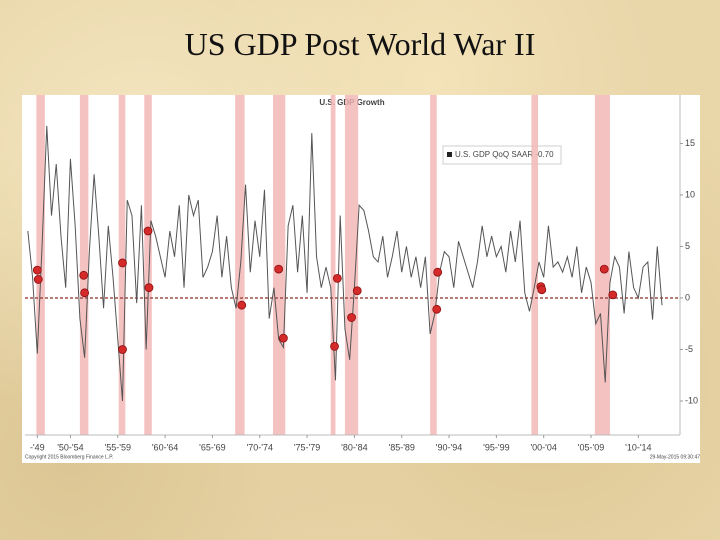 This screenshot has height=540, width=720. Describe the element at coordinates (165, 447) in the screenshot. I see `x-tick-label: '60-'64` at that location.